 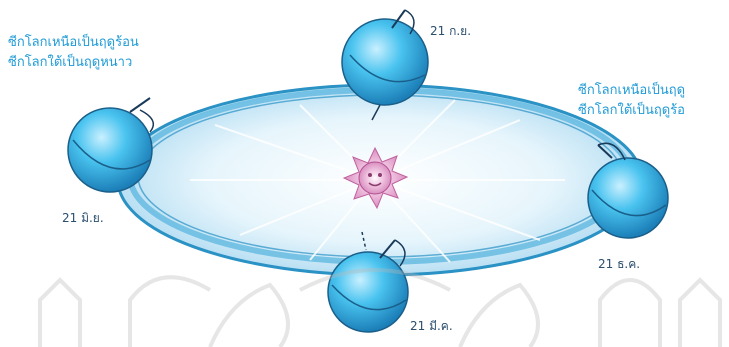 I want to click on date-right: 21 ธ.ค., so click(x=619, y=264).